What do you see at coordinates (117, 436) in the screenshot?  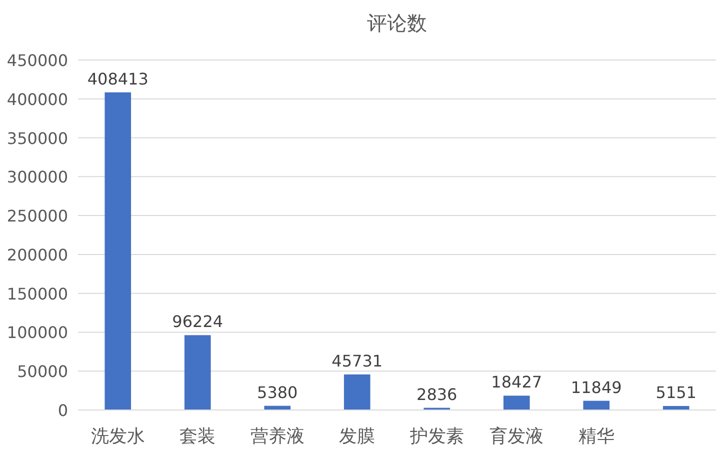 I see `x-tick-label: 洗发水` at bounding box center [117, 436].